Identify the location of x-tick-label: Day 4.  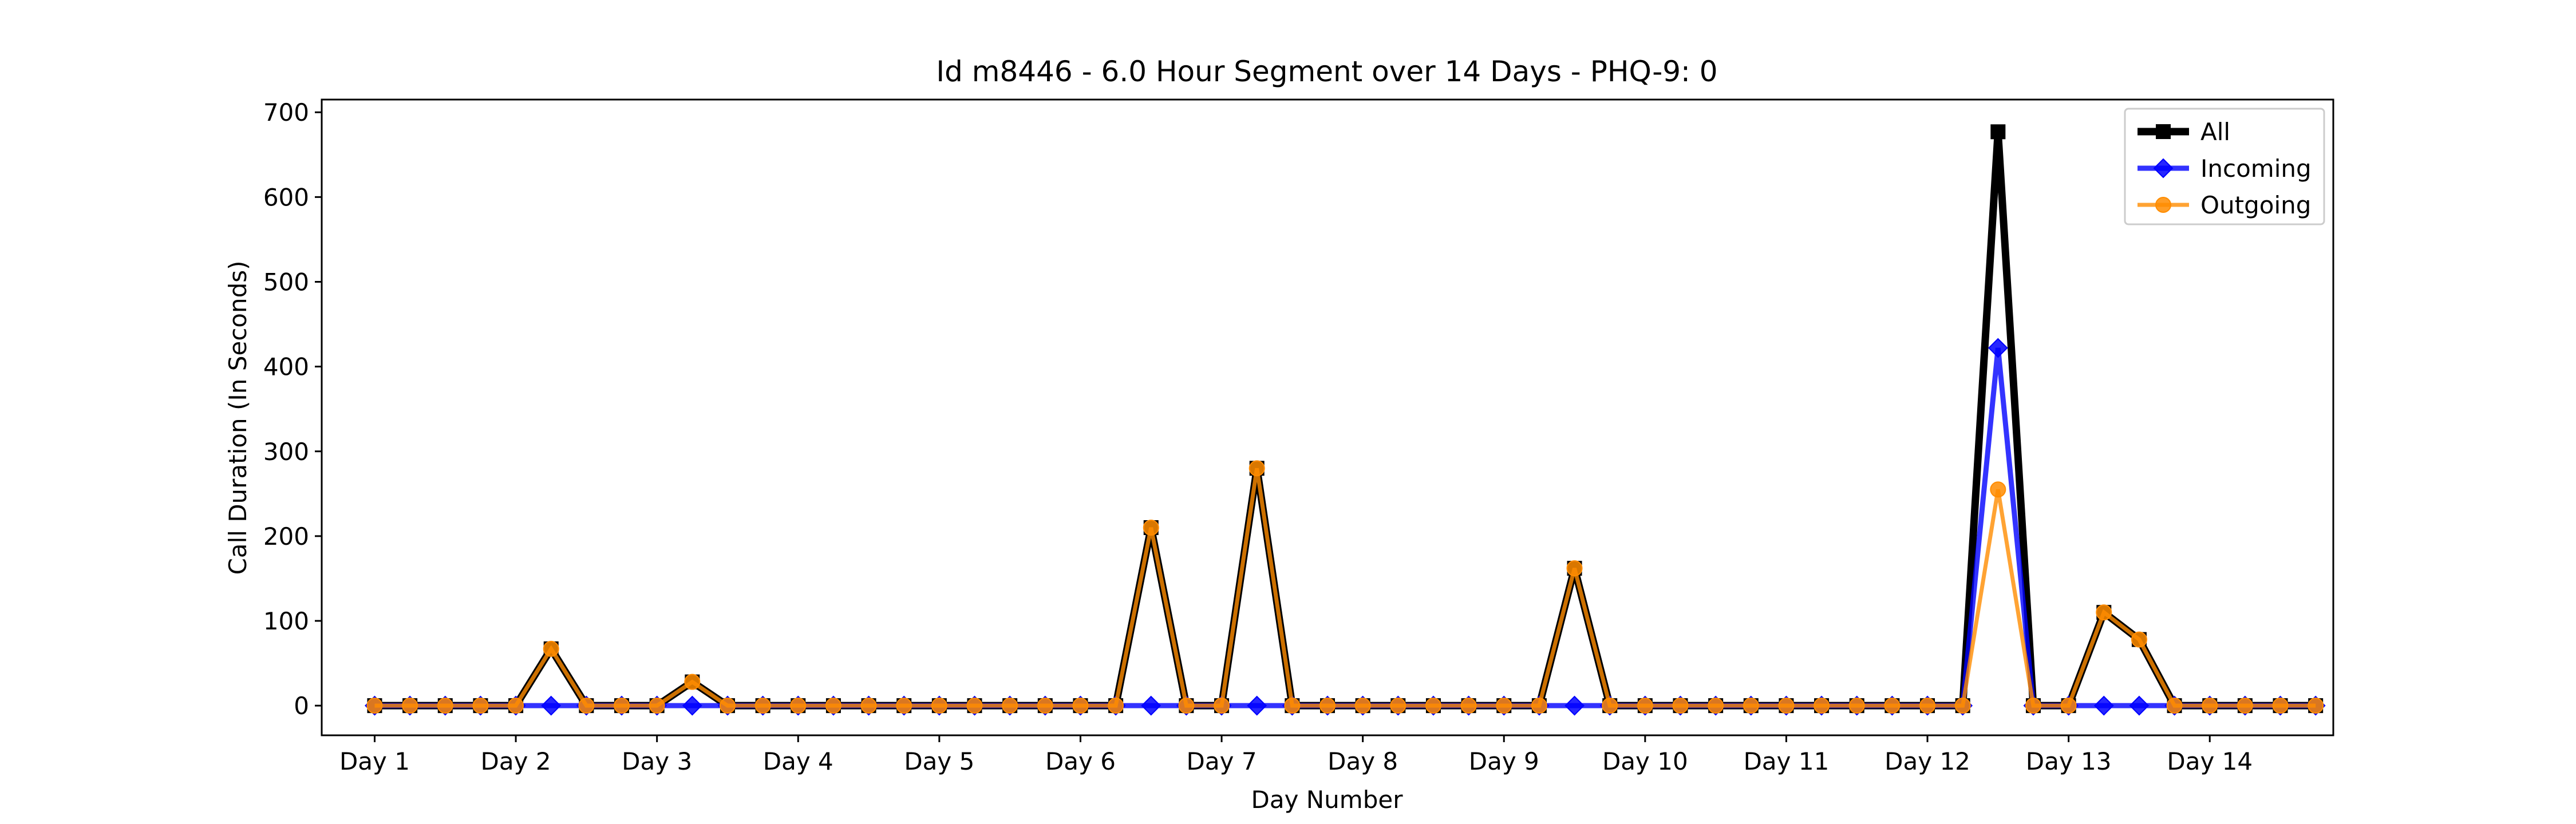
(798, 761).